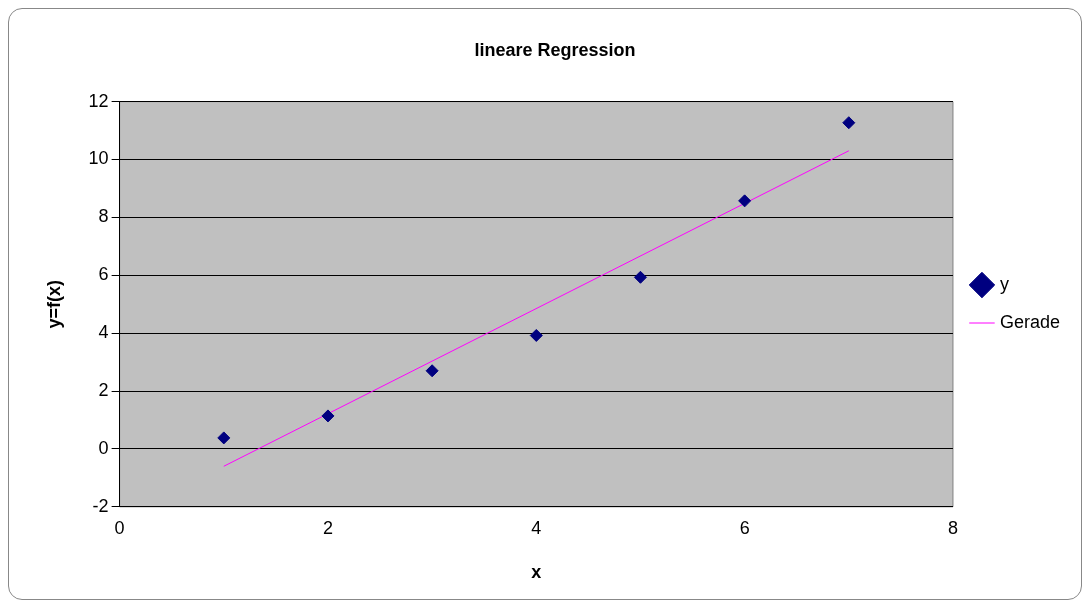 This screenshot has width=1092, height=610. What do you see at coordinates (98, 100) in the screenshot?
I see `y-tick-label: 12` at bounding box center [98, 100].